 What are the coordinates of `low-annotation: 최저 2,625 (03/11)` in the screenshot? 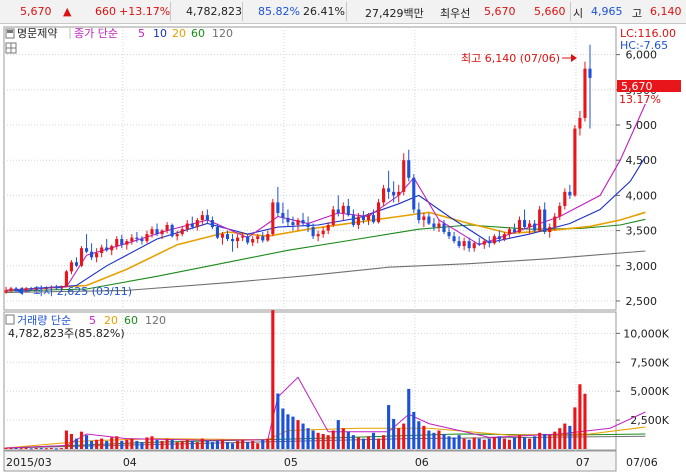 It's located at (82, 291).